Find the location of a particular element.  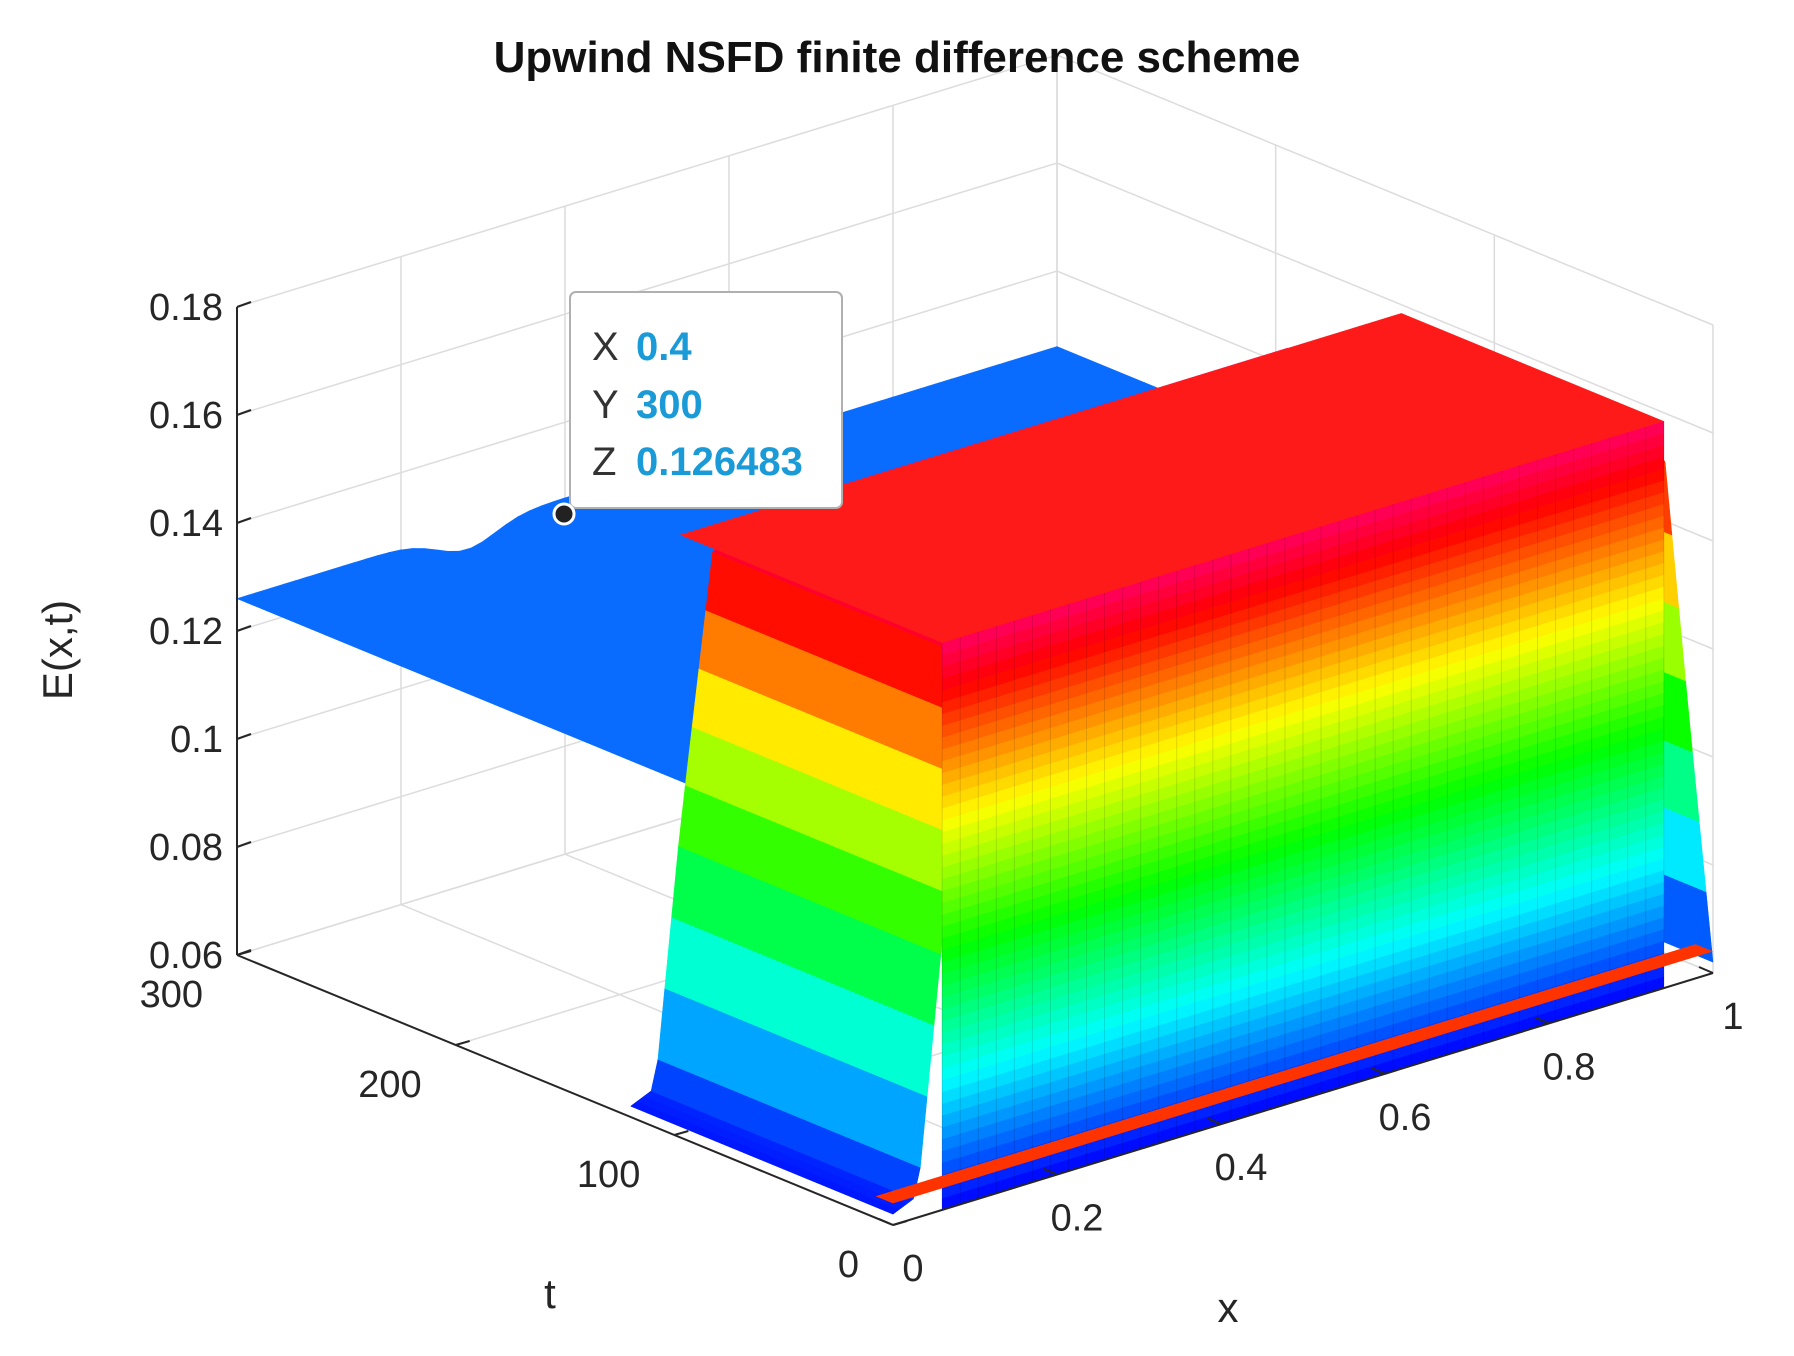

datatip-marker is located at coordinates (564, 514).